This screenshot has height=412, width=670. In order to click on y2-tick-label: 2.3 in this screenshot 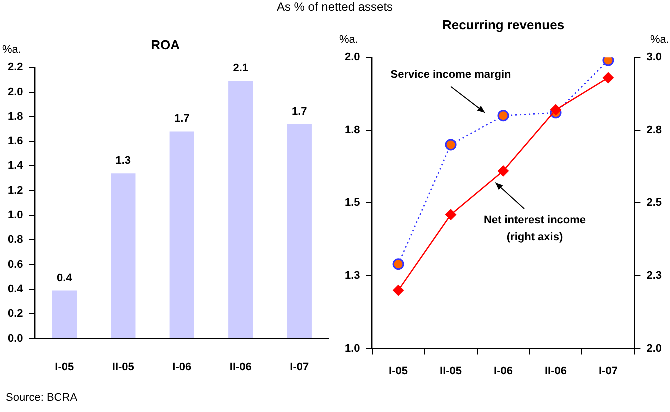, I will do `click(654, 276)`.